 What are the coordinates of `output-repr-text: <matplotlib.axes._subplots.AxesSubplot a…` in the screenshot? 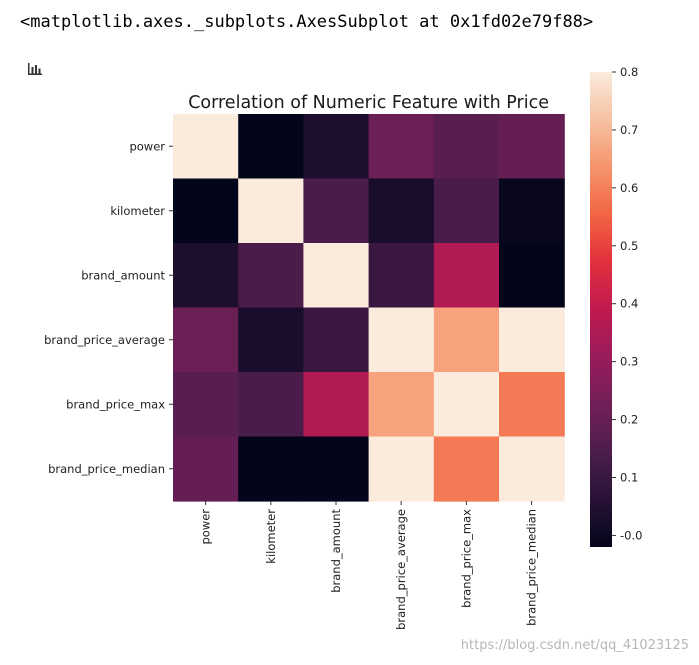 It's located at (307, 22).